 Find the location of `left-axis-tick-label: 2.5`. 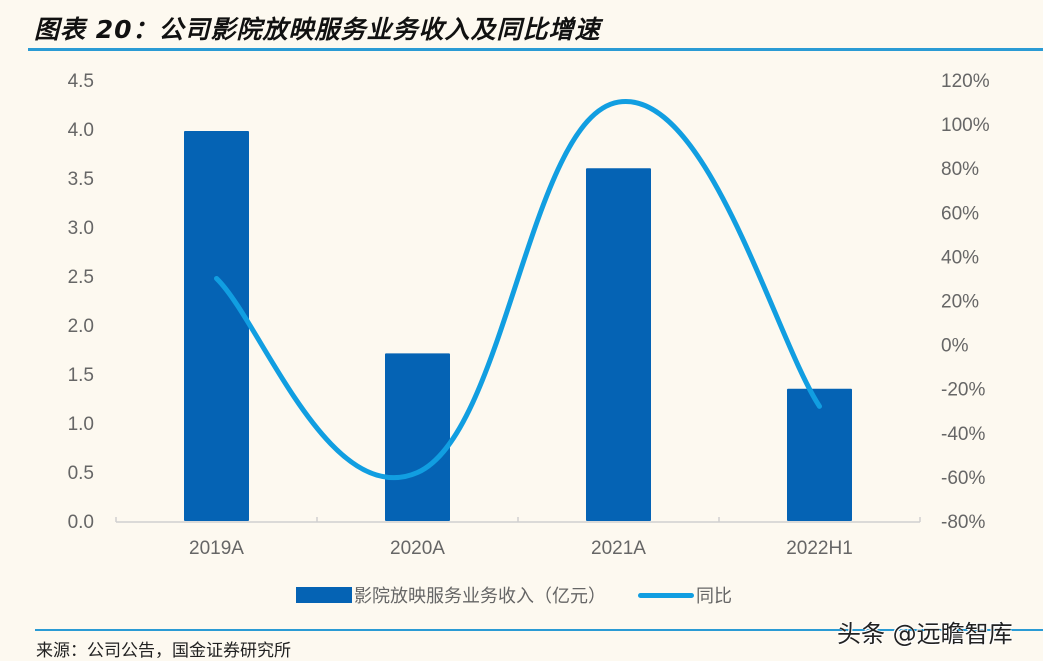

left-axis-tick-label: 2.5 is located at coordinates (81, 277).